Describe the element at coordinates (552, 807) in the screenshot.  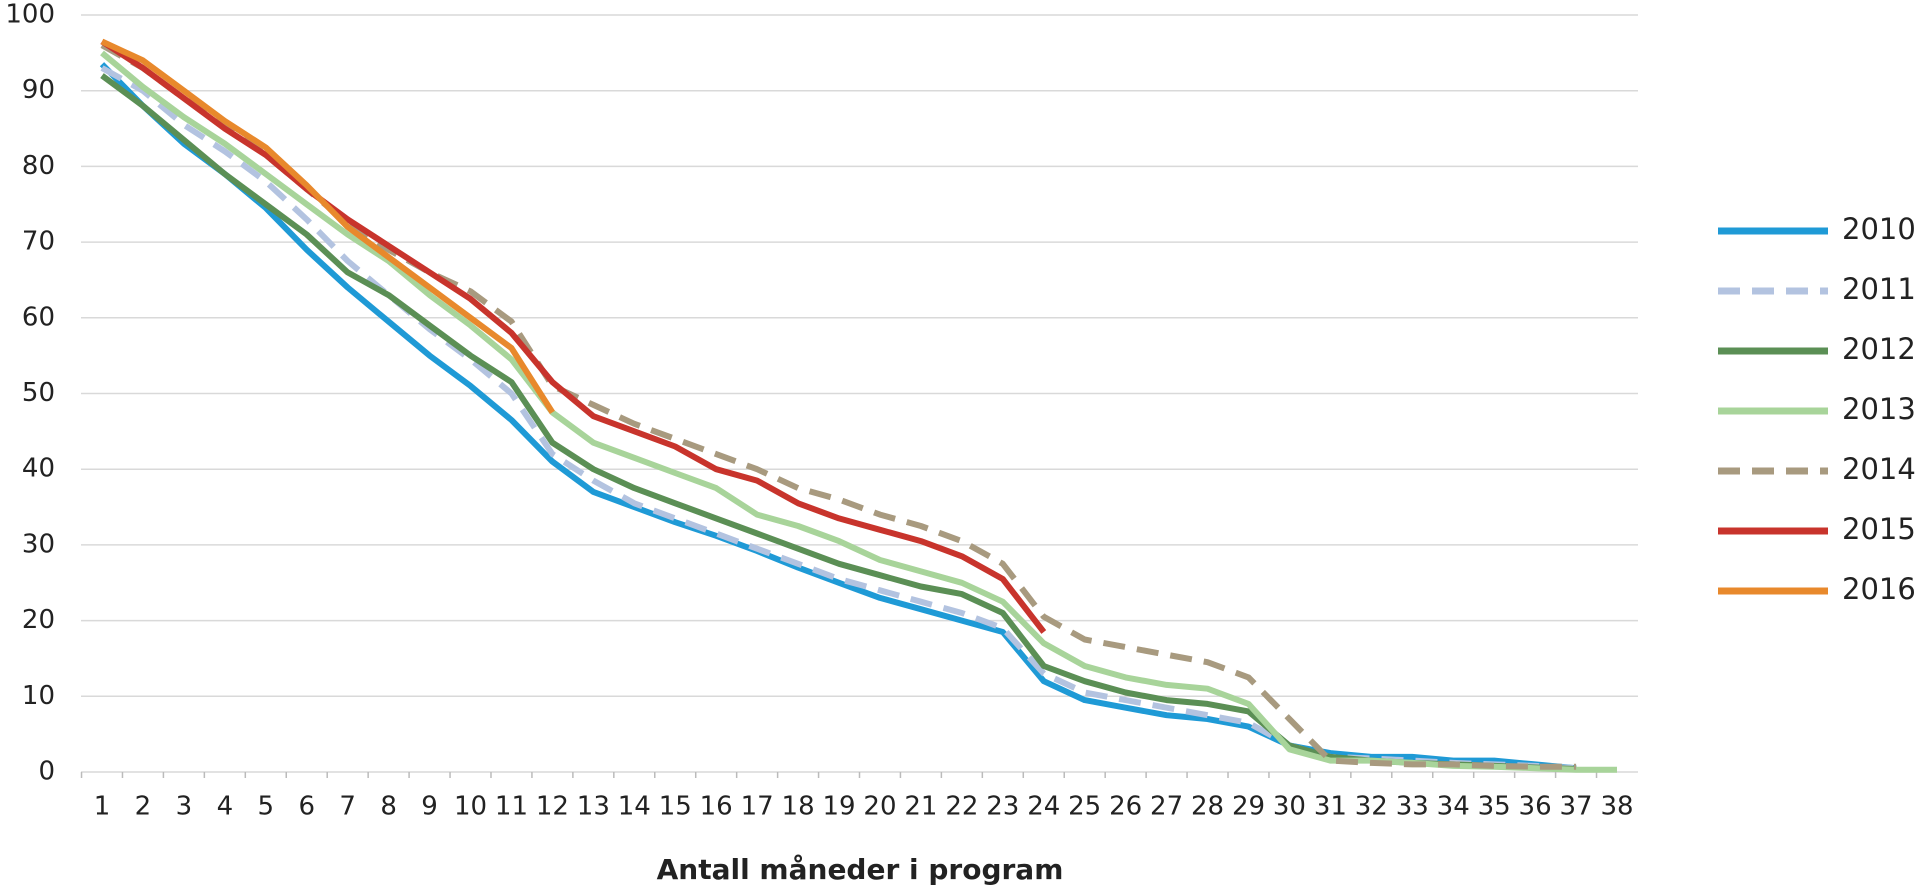
I see `x-tick-label: 12` at that location.